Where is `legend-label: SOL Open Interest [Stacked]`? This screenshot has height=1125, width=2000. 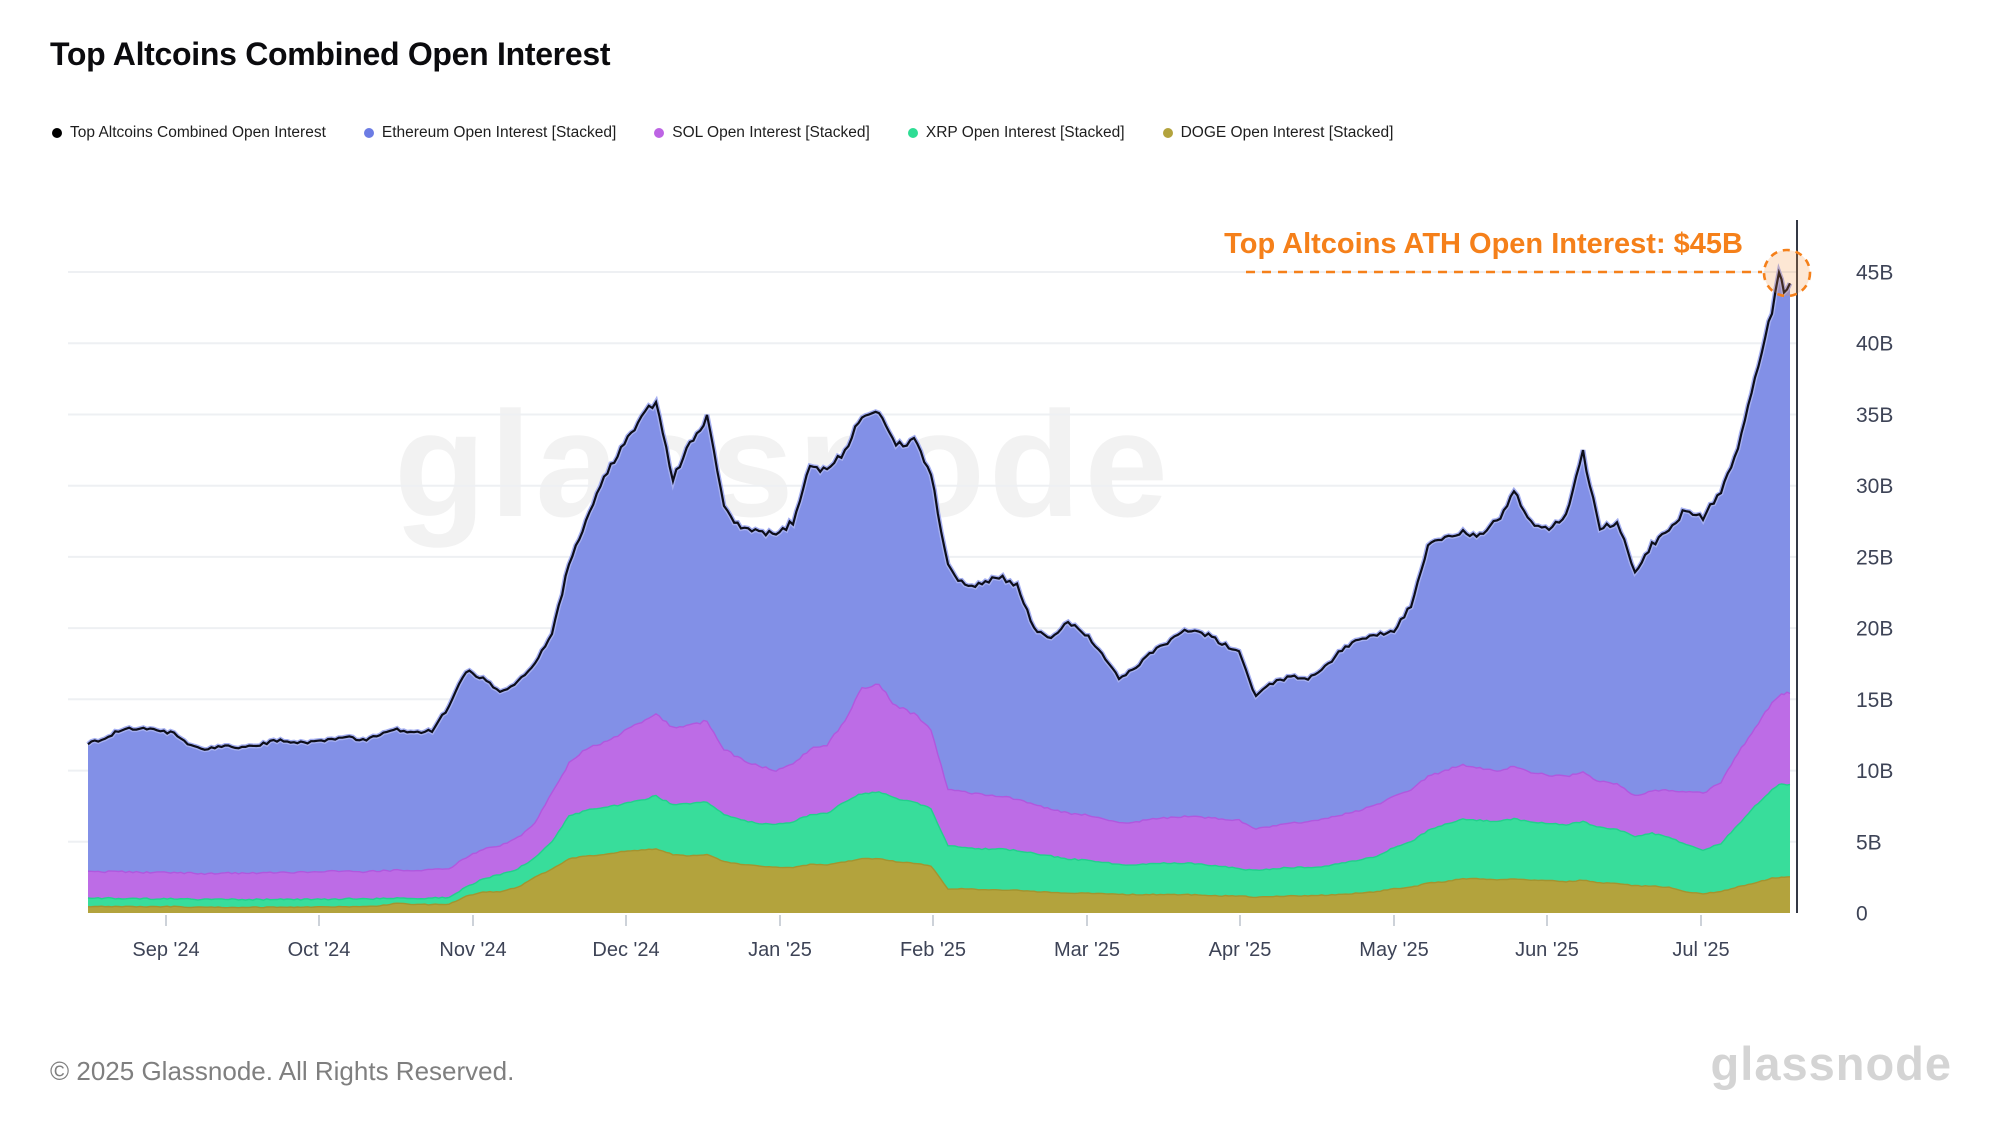
legend-label: SOL Open Interest [Stacked] is located at coordinates (771, 132).